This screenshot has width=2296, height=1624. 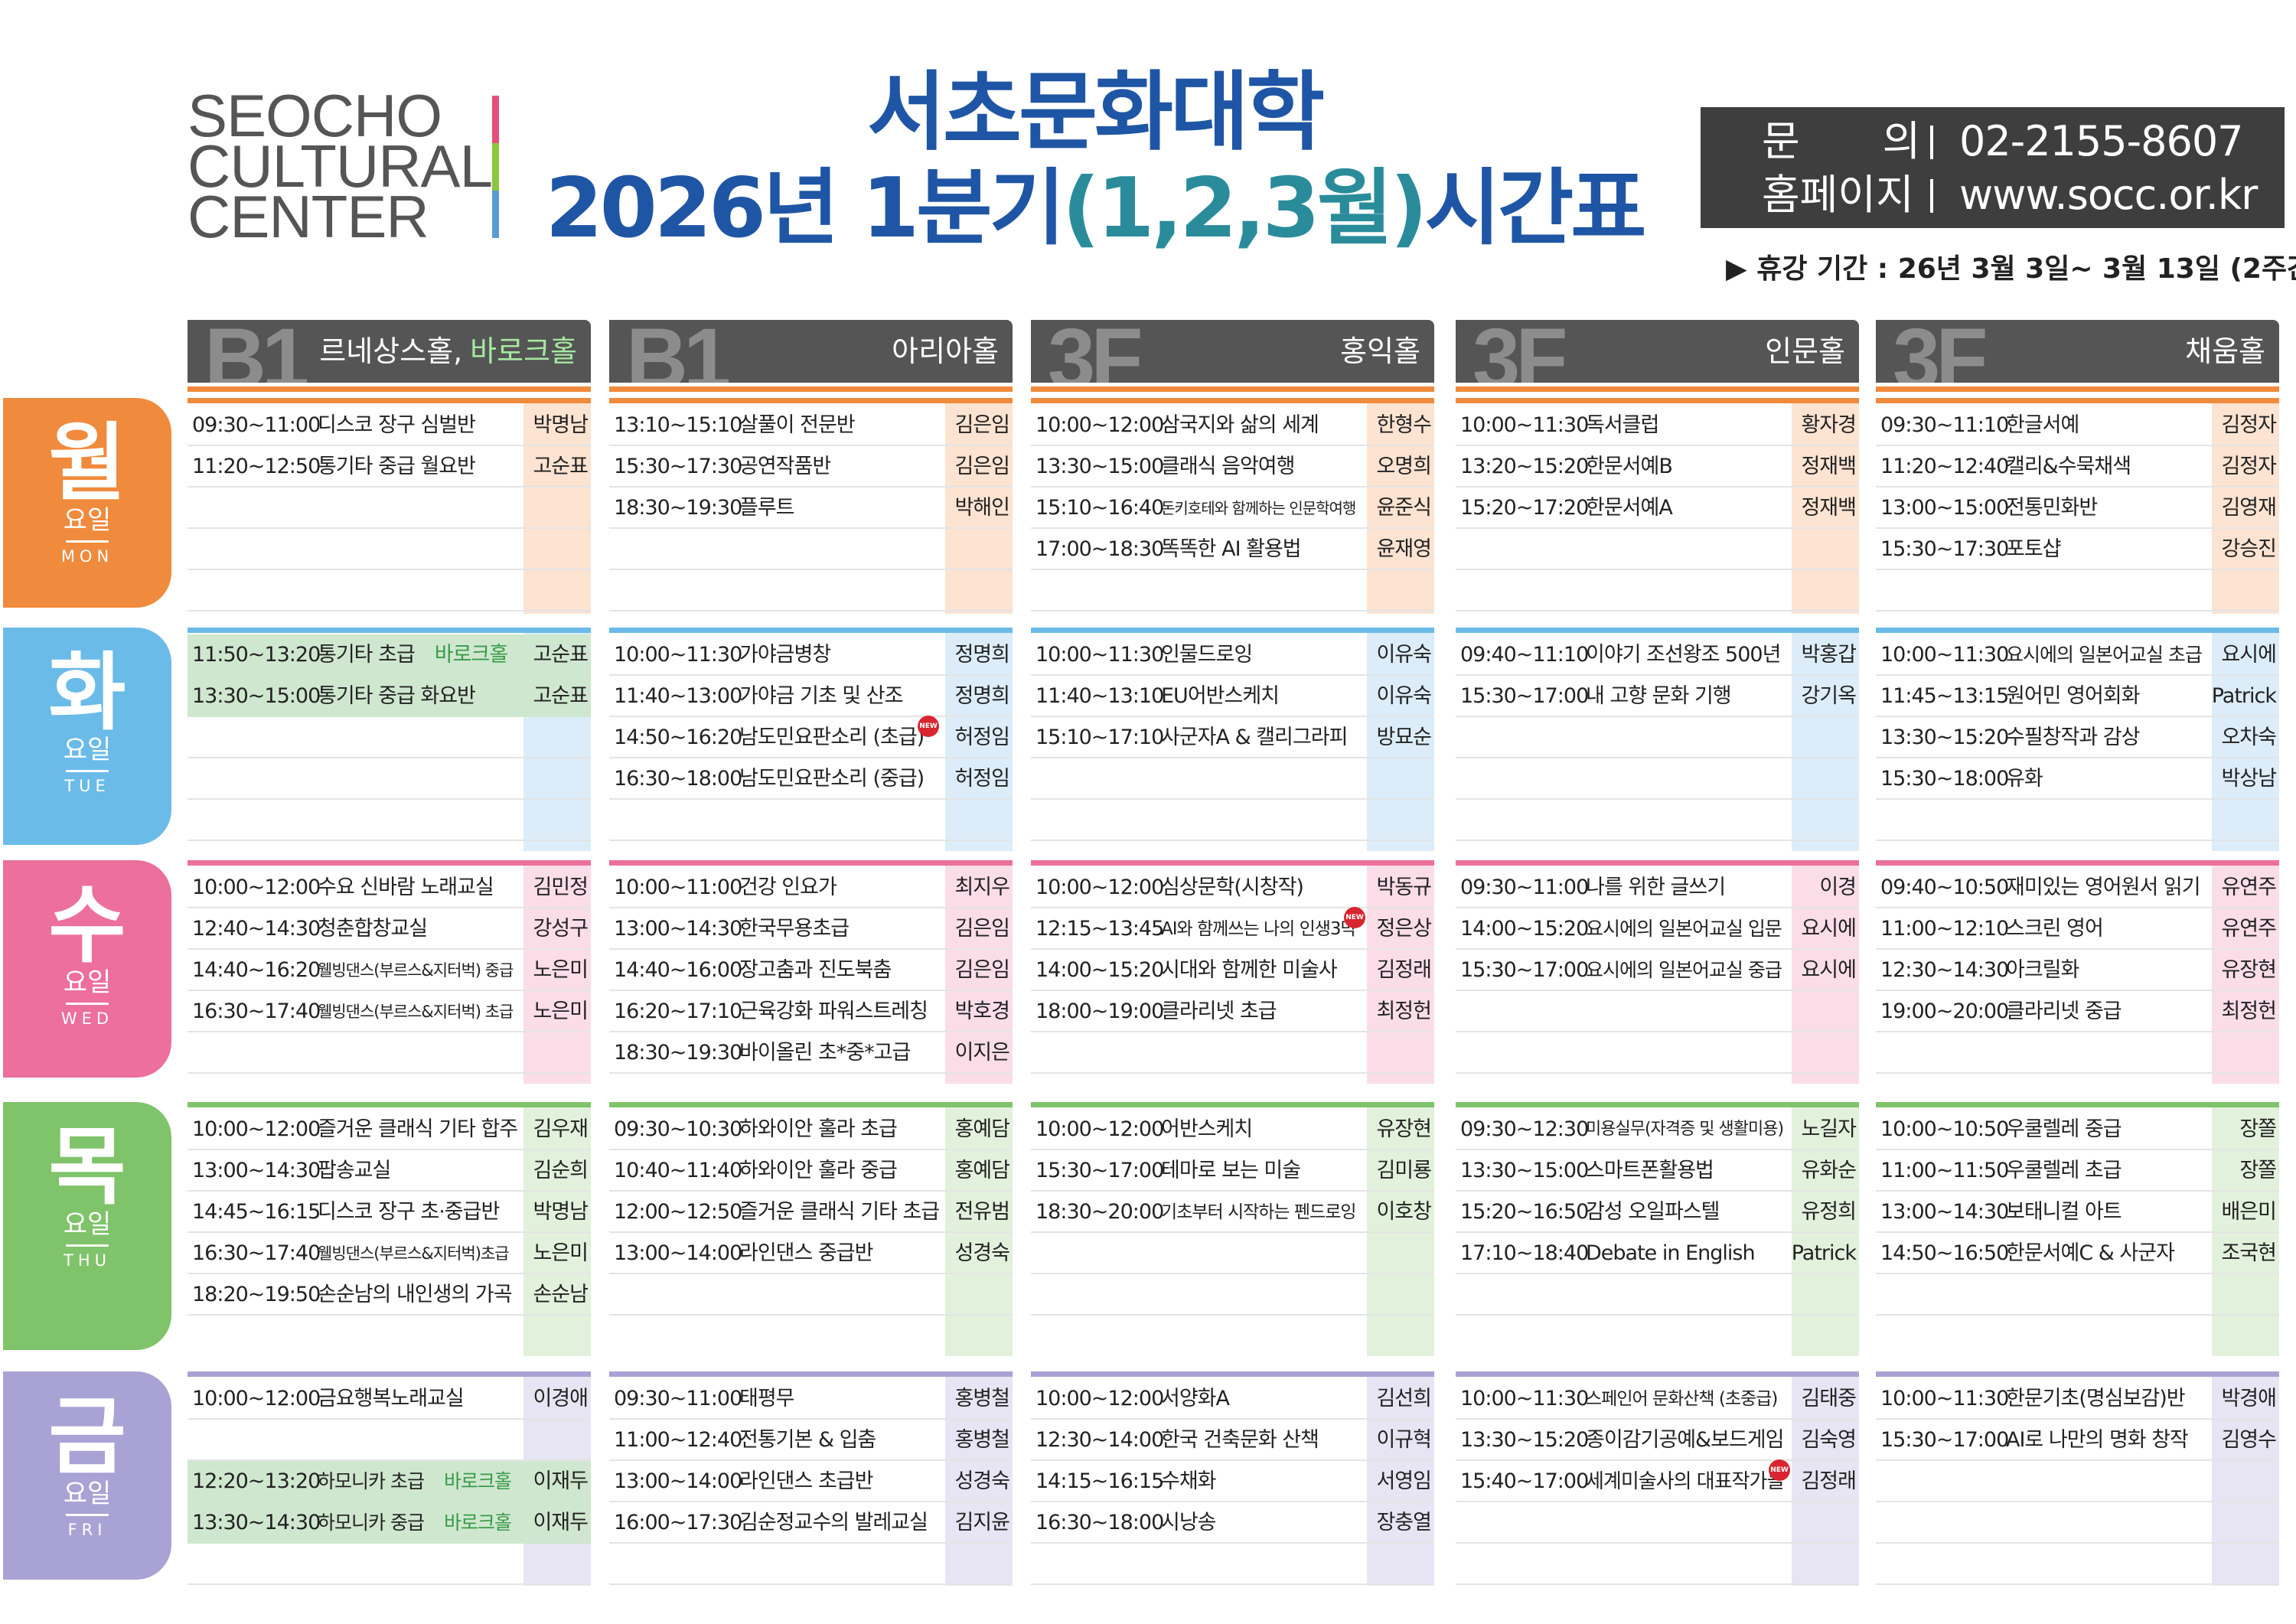 What do you see at coordinates (982, 1053) in the screenshot?
I see `class-teacher: 이지은` at bounding box center [982, 1053].